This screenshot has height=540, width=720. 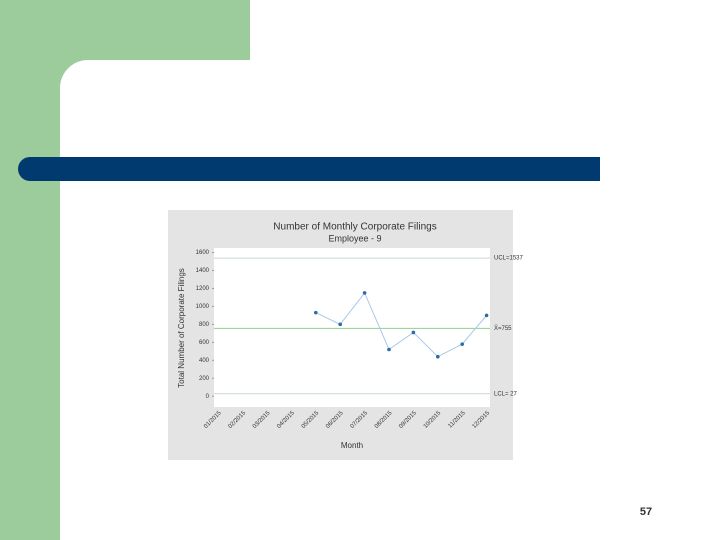 I want to click on y-tick-label: 1600, so click(x=203, y=253).